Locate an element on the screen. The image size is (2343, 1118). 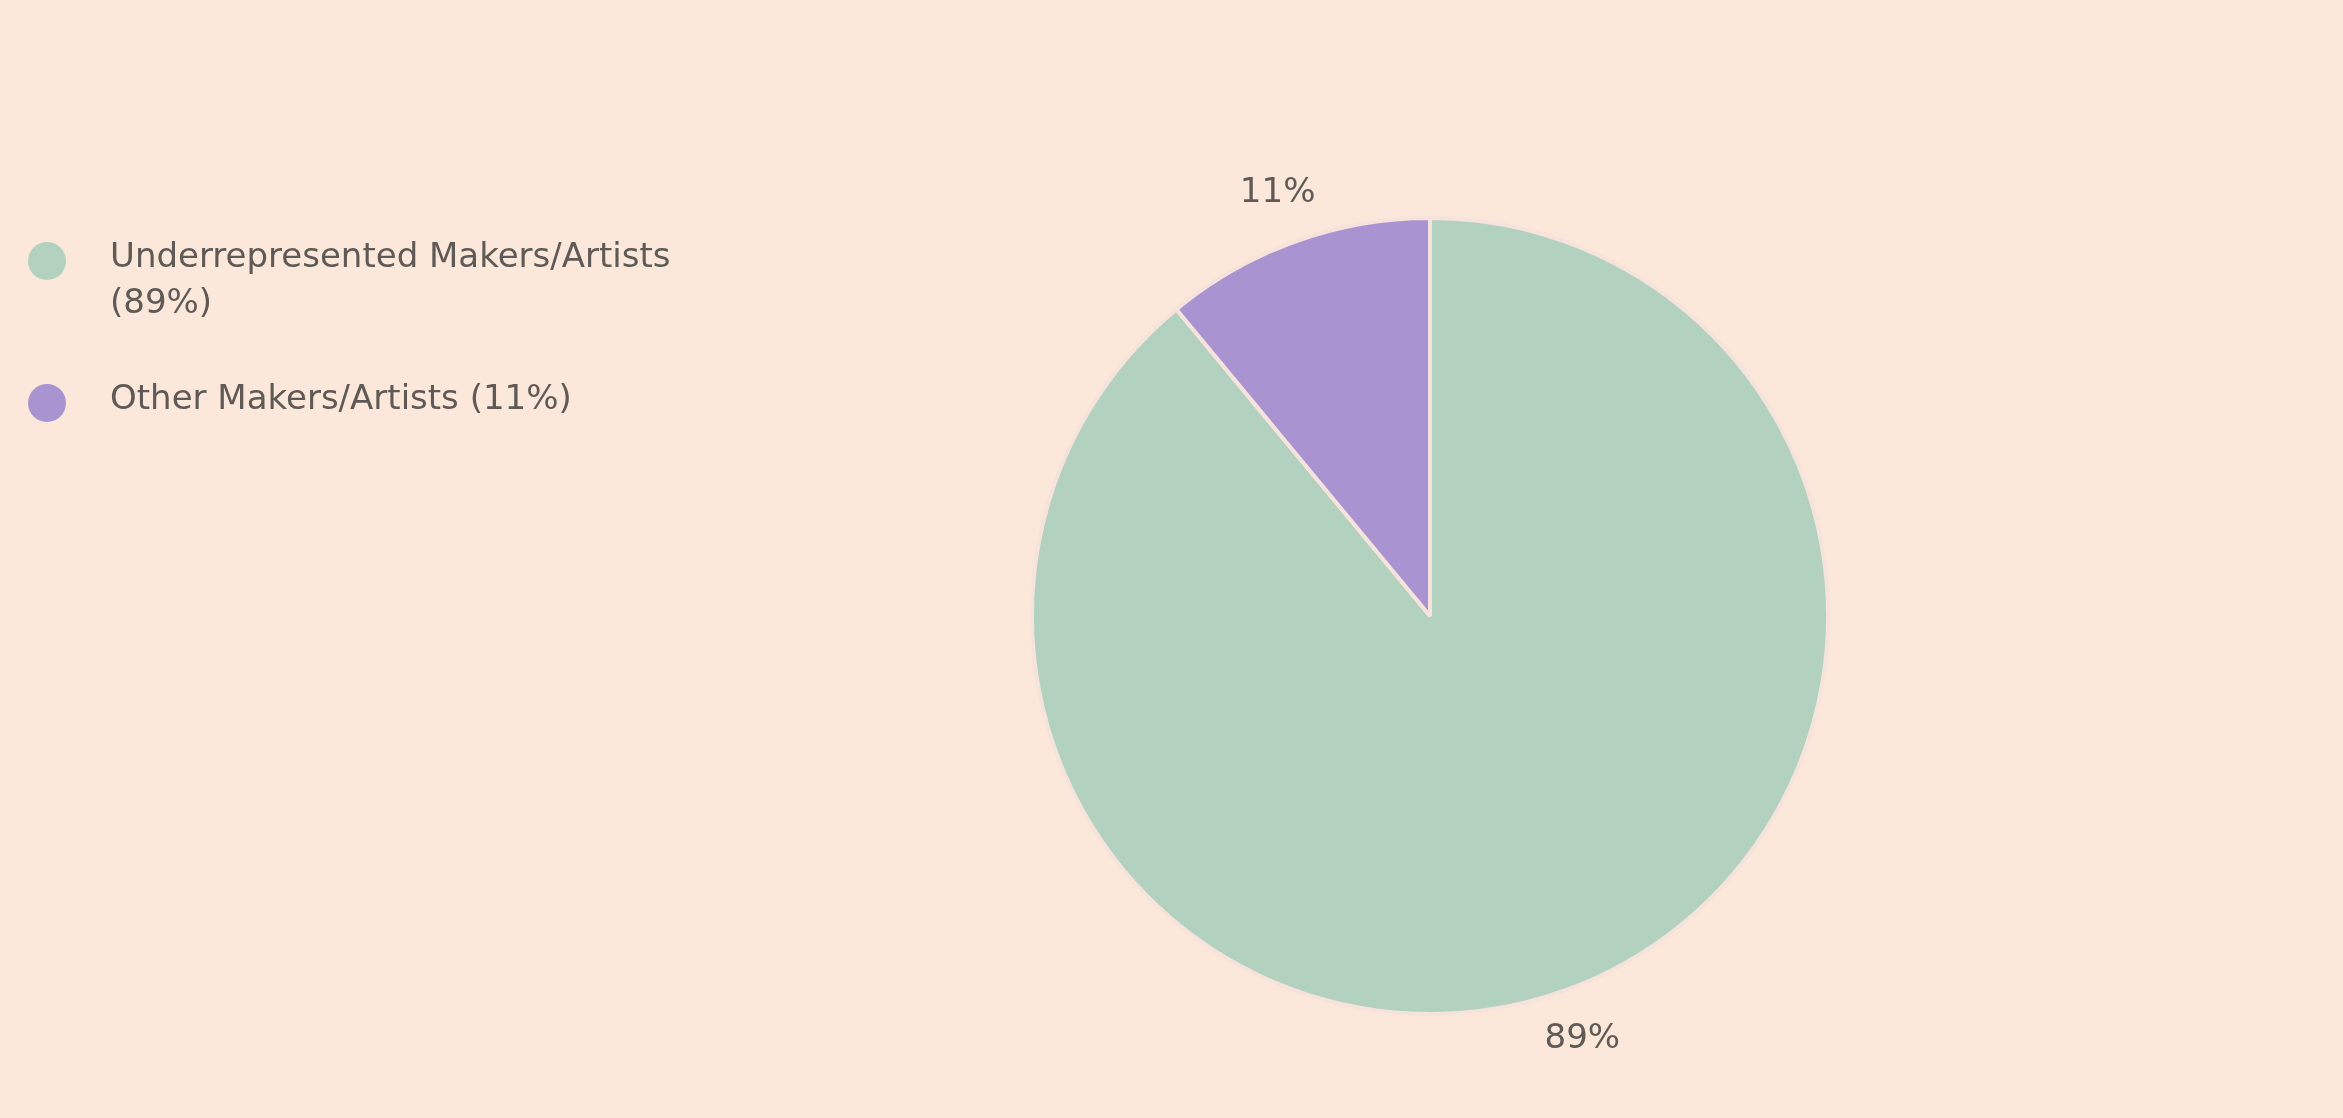
legend-label: Underrepresented Makers/Artists (89%) is located at coordinates (391, 278).